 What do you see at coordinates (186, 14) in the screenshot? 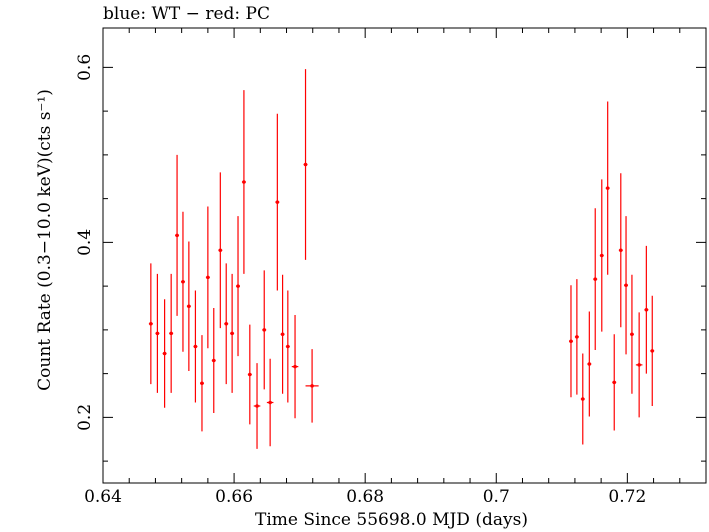
I see `chart-title: blue: WT − red: PC` at bounding box center [186, 14].